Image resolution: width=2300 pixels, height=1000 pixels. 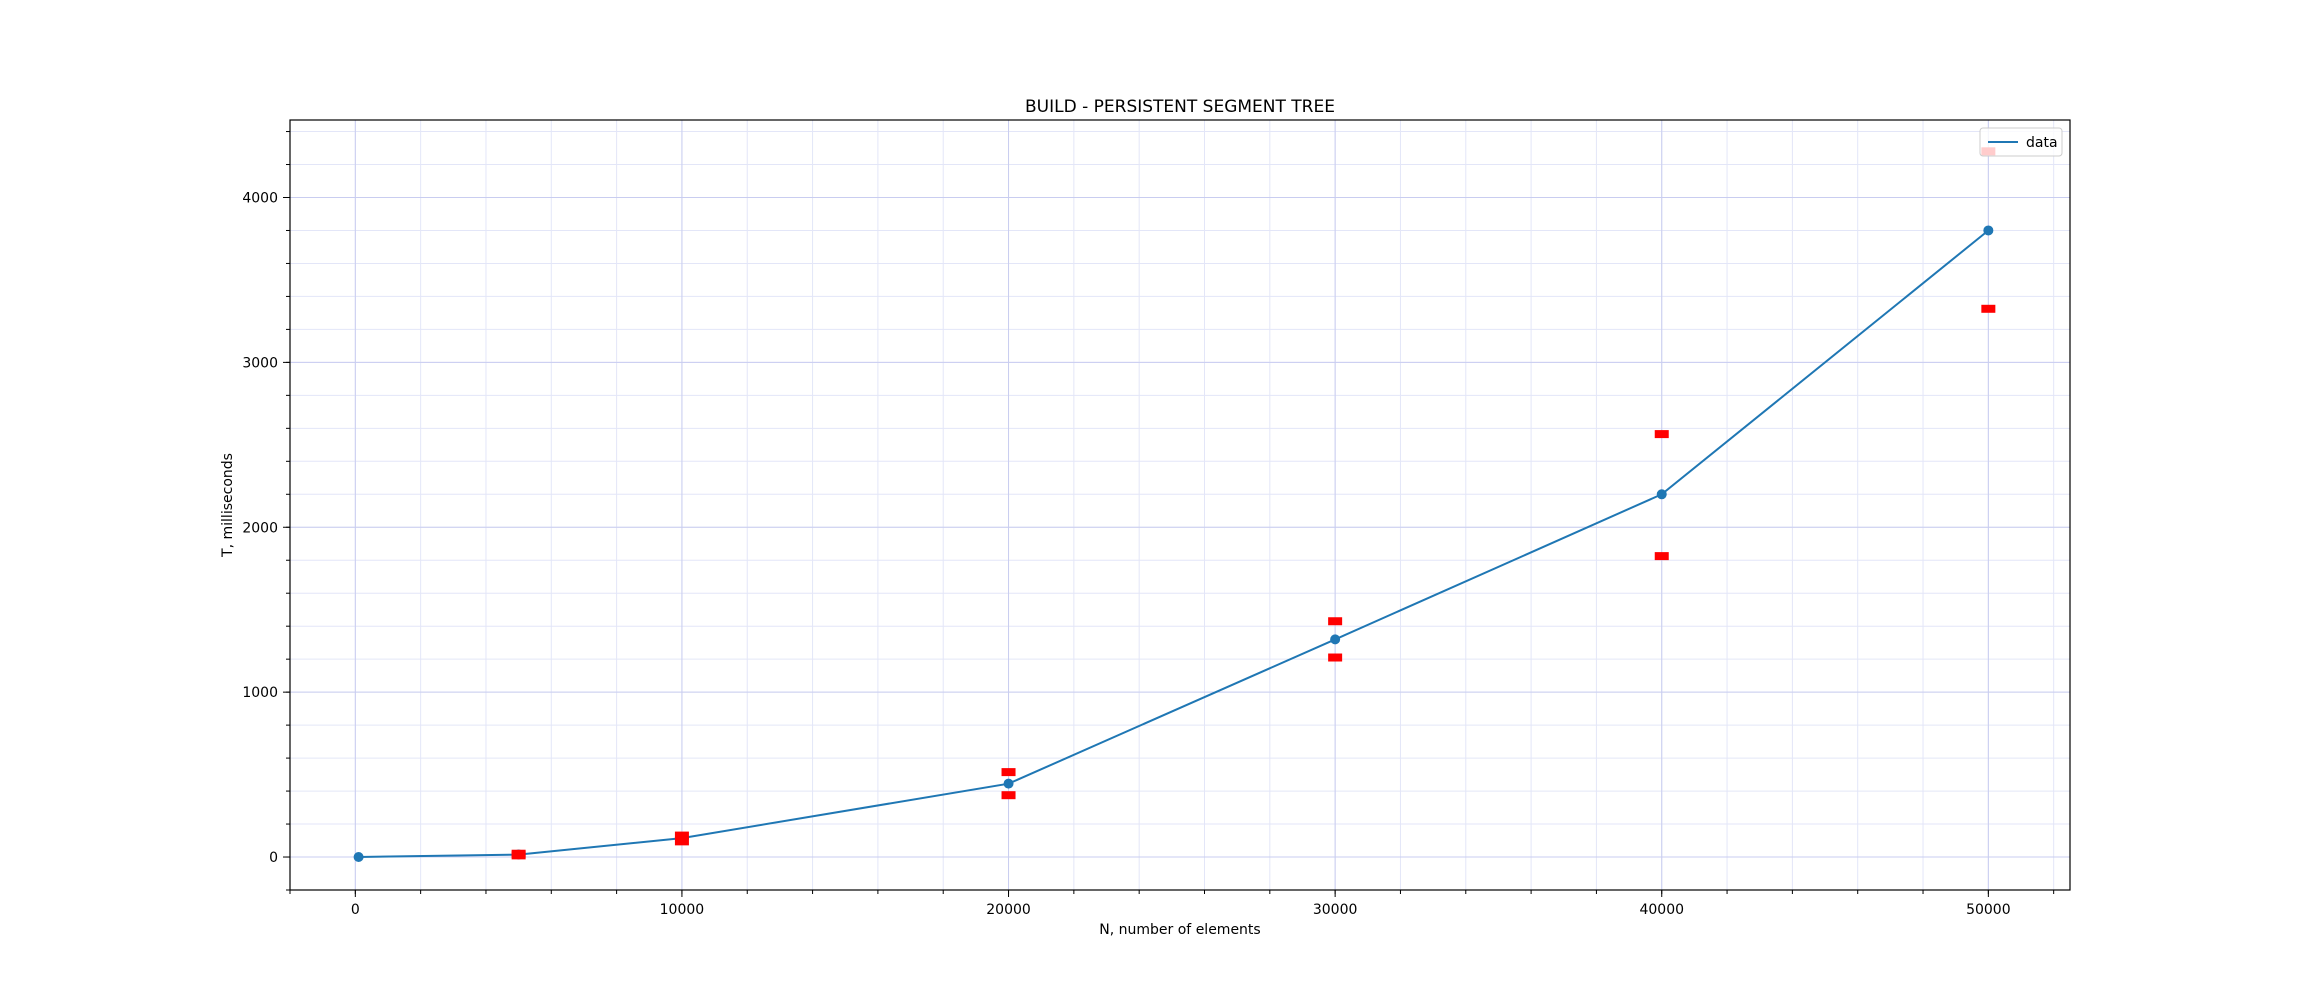 I want to click on chart-title: BUILD - PERSISTENT SEGMENT TREE, so click(x=1180, y=107).